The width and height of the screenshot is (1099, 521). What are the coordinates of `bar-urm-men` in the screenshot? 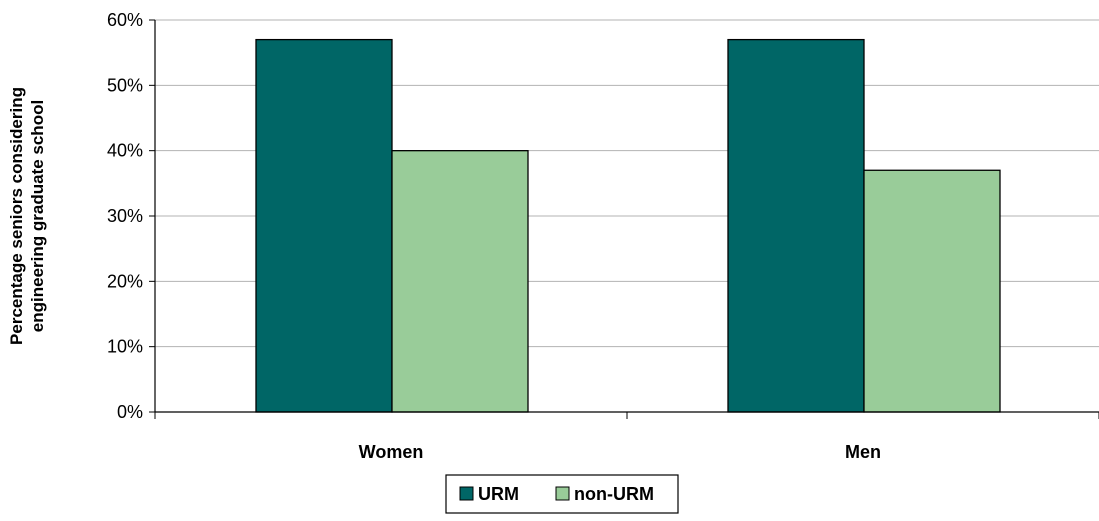 It's located at (796, 225).